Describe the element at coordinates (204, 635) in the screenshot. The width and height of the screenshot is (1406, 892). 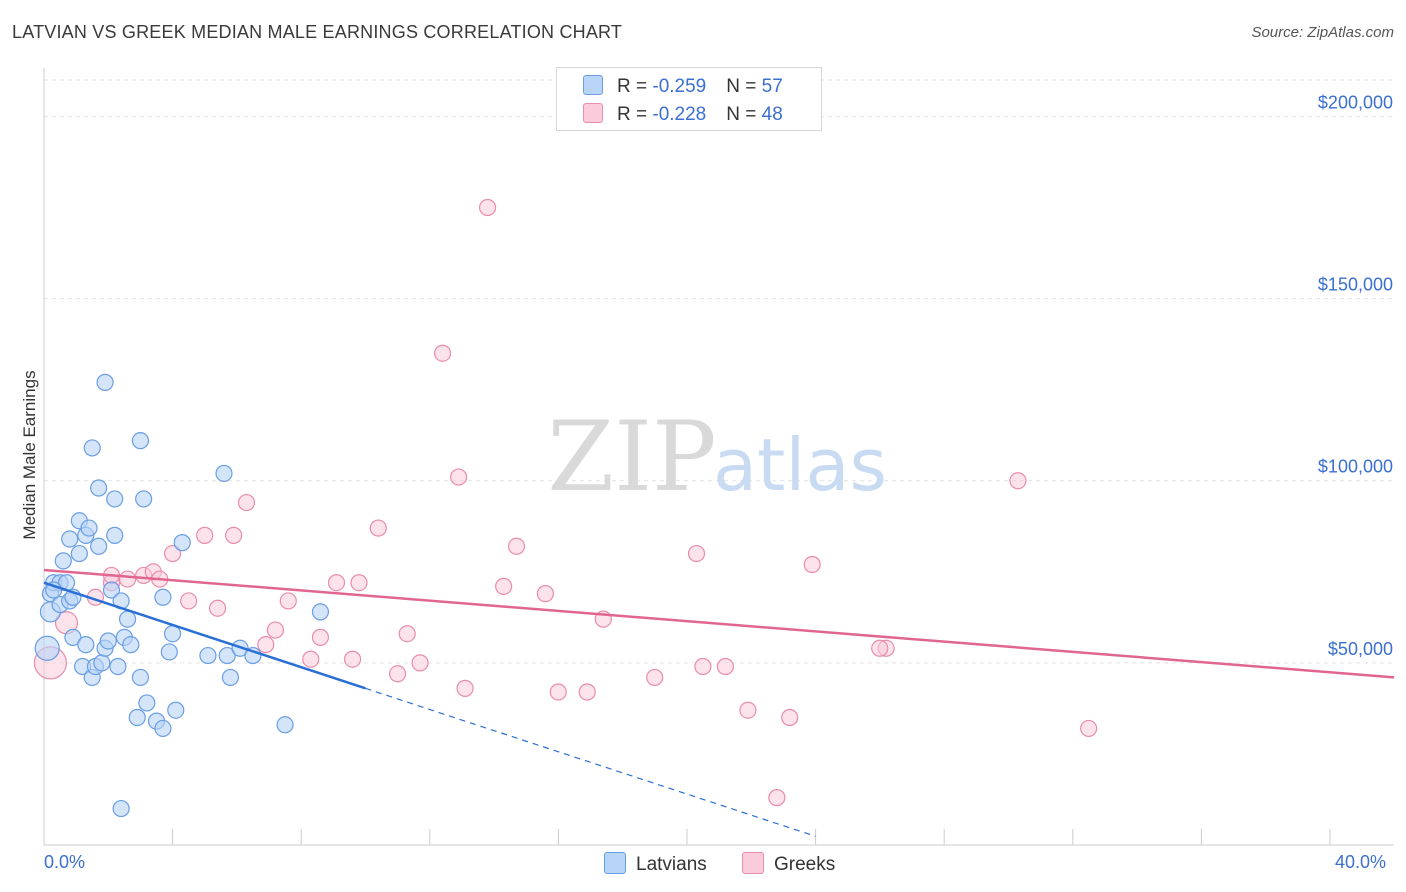
I see `latvians-trend-line` at that location.